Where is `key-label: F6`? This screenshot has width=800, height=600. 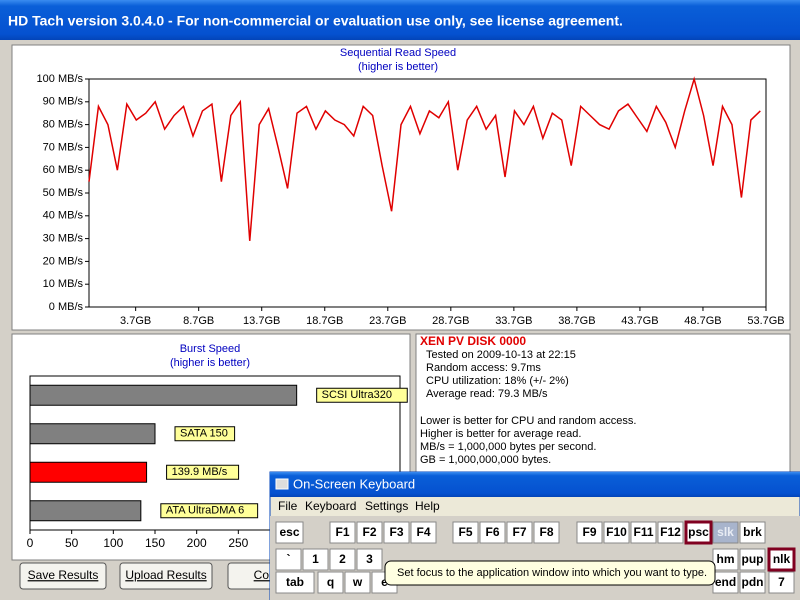
key-label: F6 is located at coordinates (492, 532).